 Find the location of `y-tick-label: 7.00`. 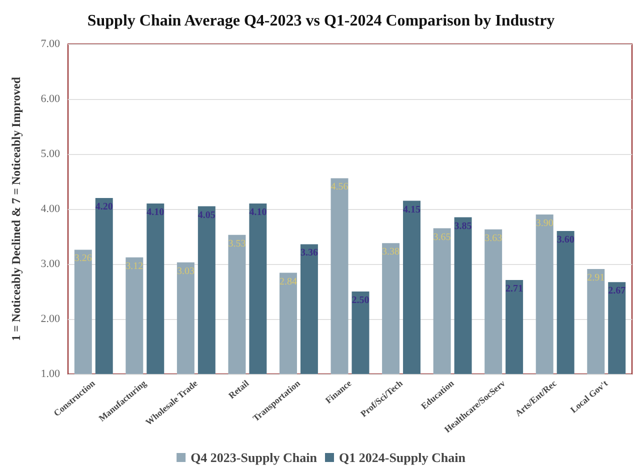

y-tick-label: 7.00 is located at coordinates (50, 44).